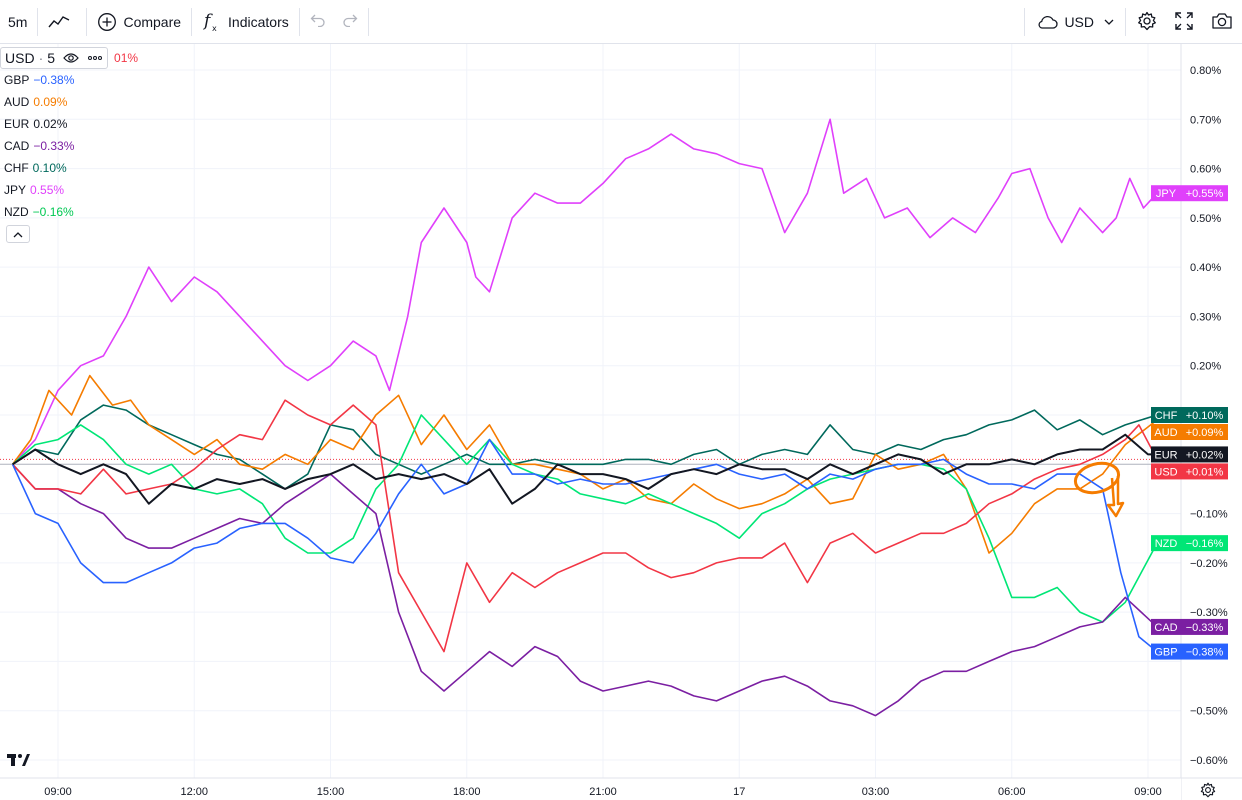 The height and width of the screenshot is (800, 1242). What do you see at coordinates (1097, 478) in the screenshot?
I see `annotation-circle` at bounding box center [1097, 478].